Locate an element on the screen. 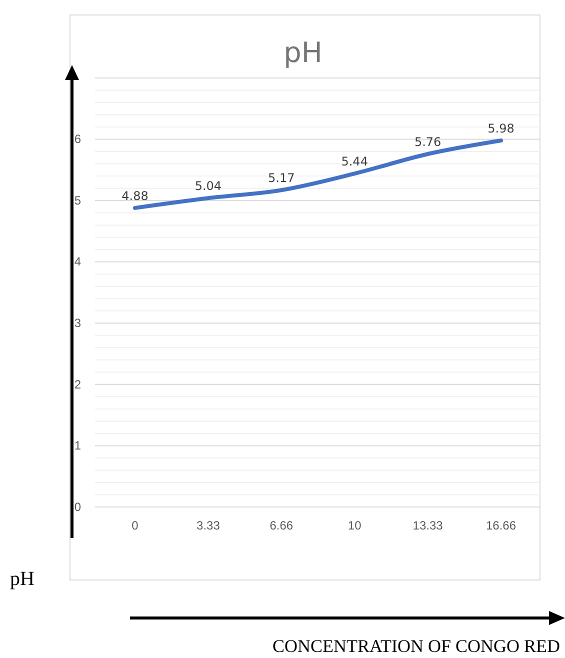  data-label: 5.76 is located at coordinates (428, 141).